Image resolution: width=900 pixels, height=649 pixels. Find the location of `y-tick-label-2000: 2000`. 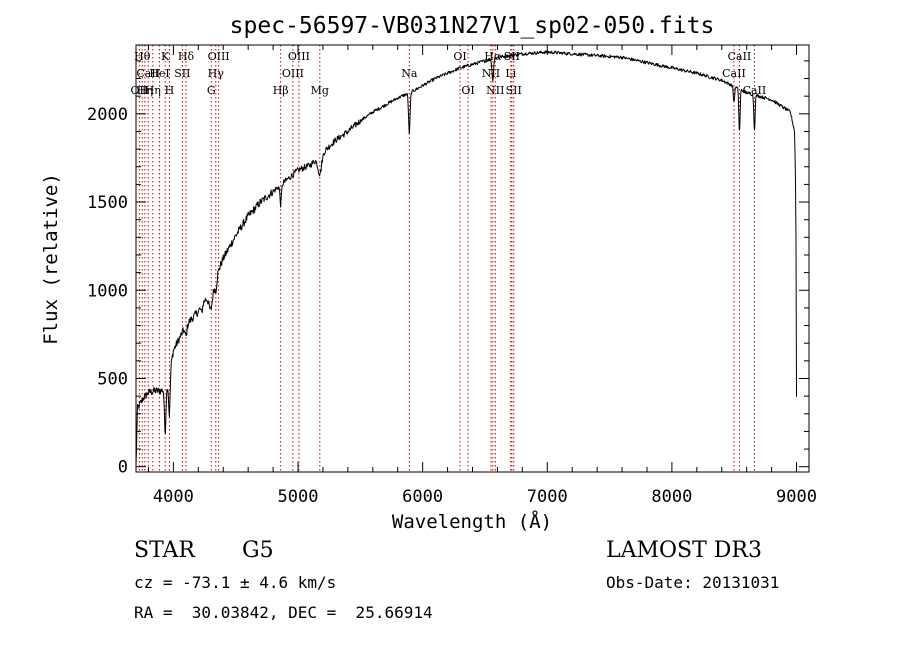

y-tick-label-2000: 2000 is located at coordinates (107, 115).